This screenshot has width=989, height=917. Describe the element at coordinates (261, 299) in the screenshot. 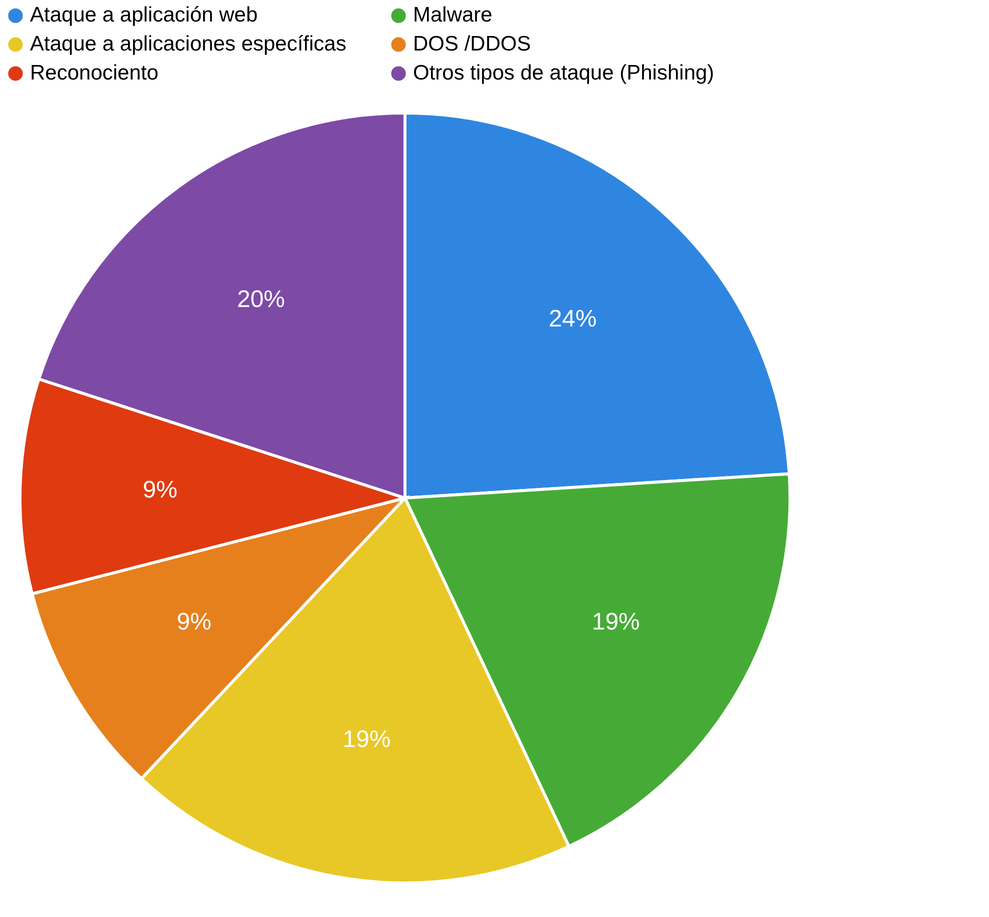

I see `data-label: 20%` at that location.